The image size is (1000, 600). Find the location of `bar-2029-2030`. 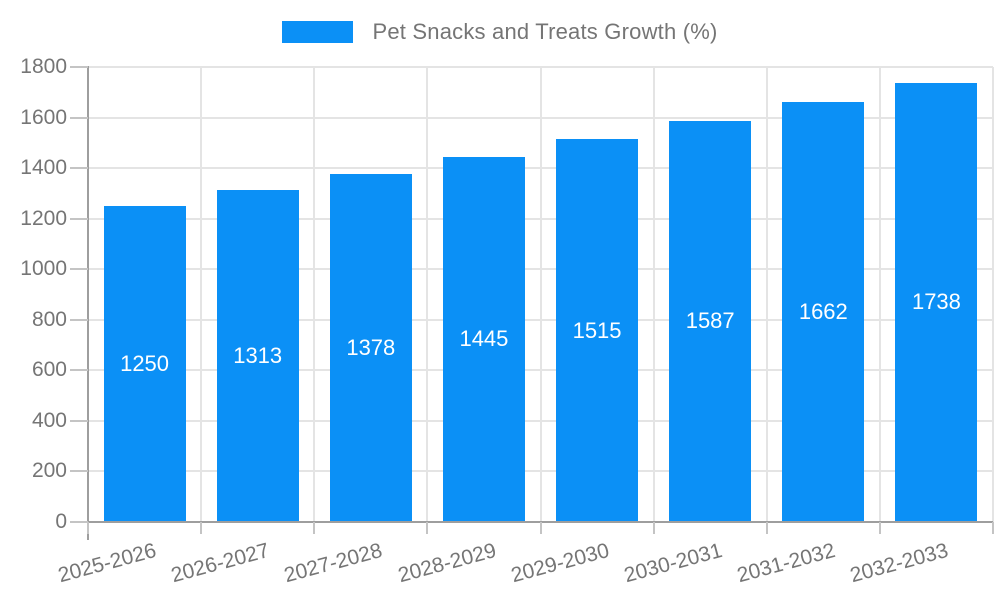

bar-2029-2030 is located at coordinates (597, 330).